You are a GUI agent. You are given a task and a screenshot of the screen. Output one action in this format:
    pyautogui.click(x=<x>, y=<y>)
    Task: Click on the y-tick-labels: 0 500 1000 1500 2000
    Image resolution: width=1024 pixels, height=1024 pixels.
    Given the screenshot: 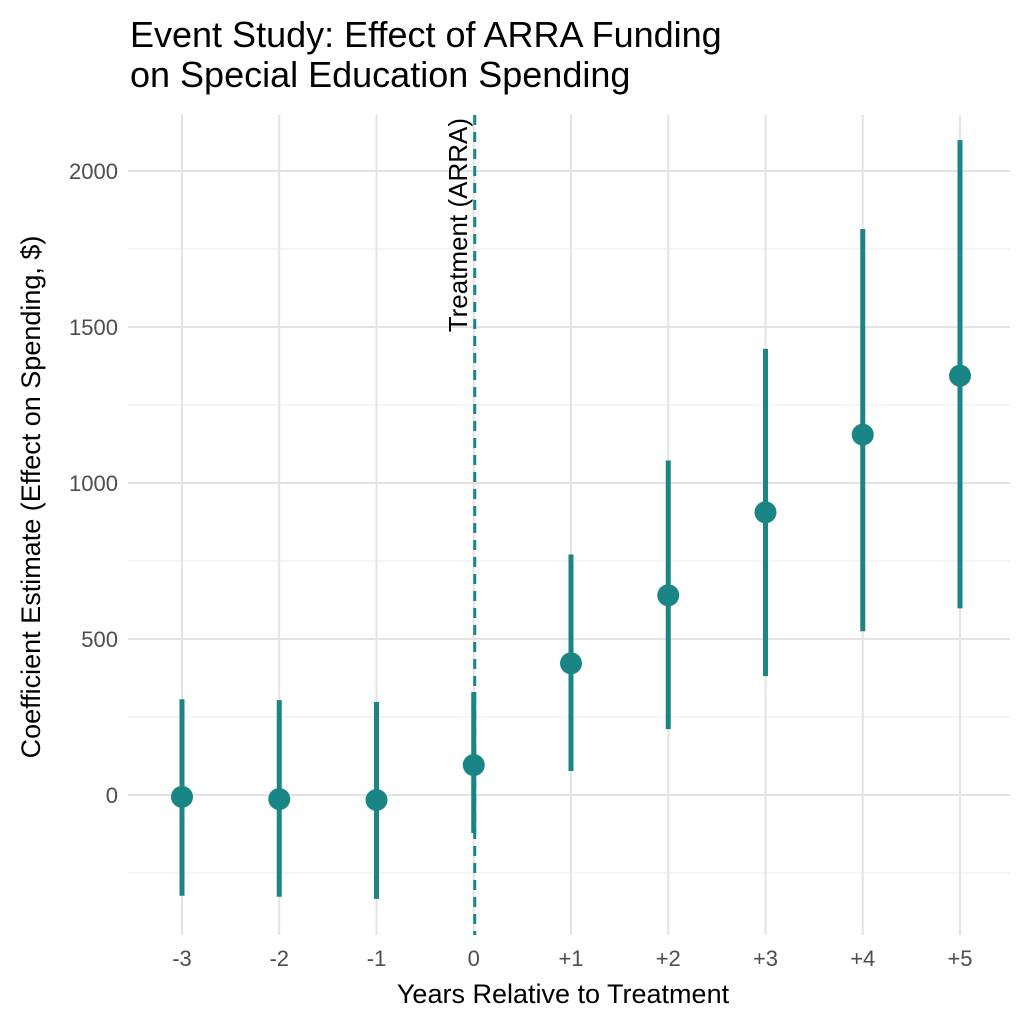 What is the action you would take?
    pyautogui.click(x=93, y=483)
    